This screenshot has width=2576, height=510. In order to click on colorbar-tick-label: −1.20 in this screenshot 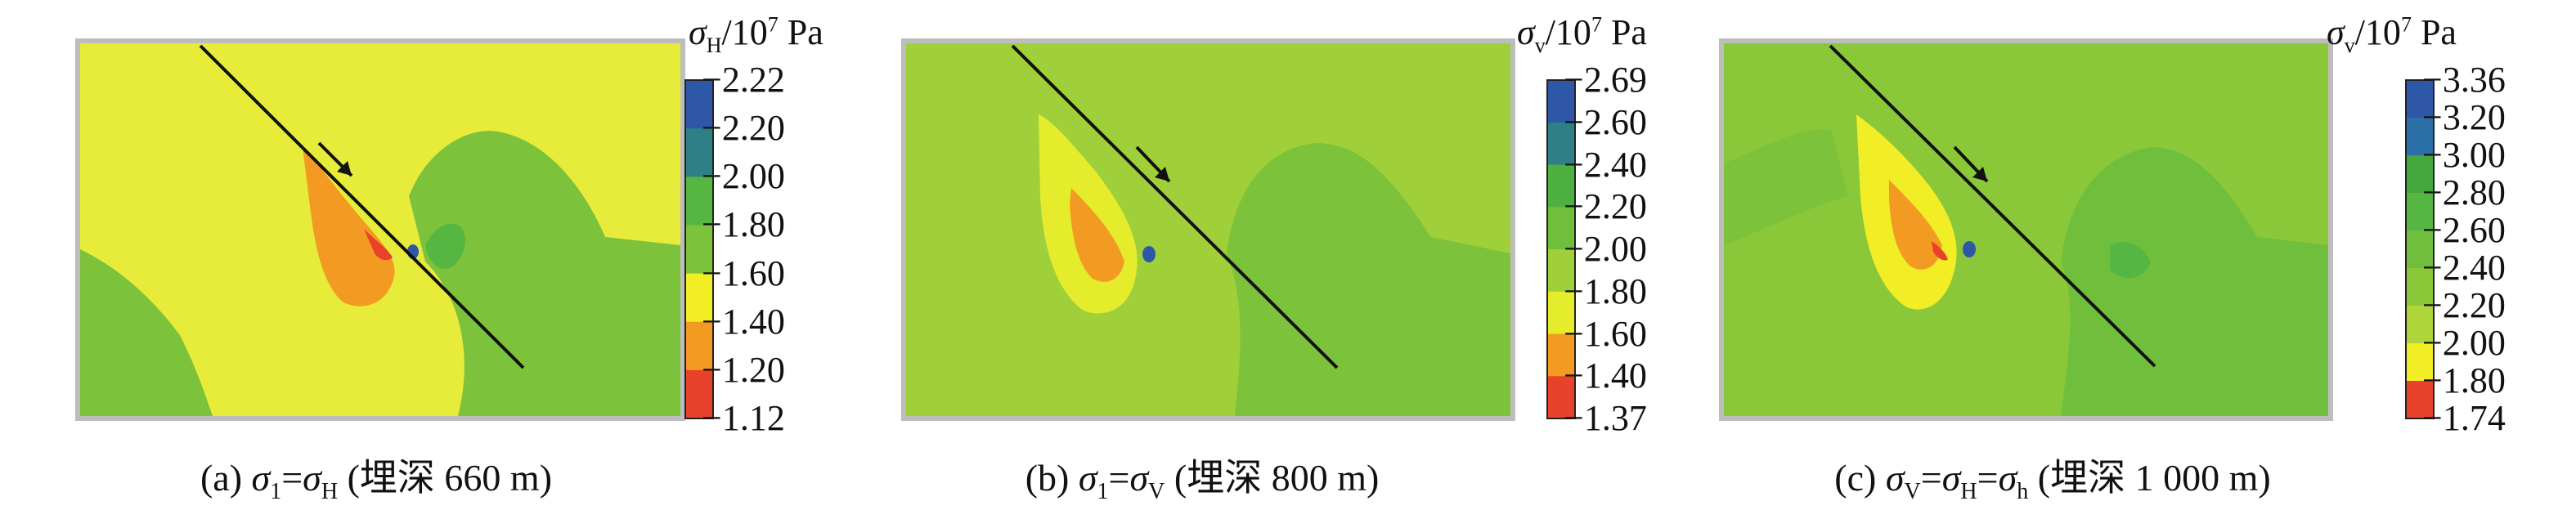, I will do `click(743, 369)`.